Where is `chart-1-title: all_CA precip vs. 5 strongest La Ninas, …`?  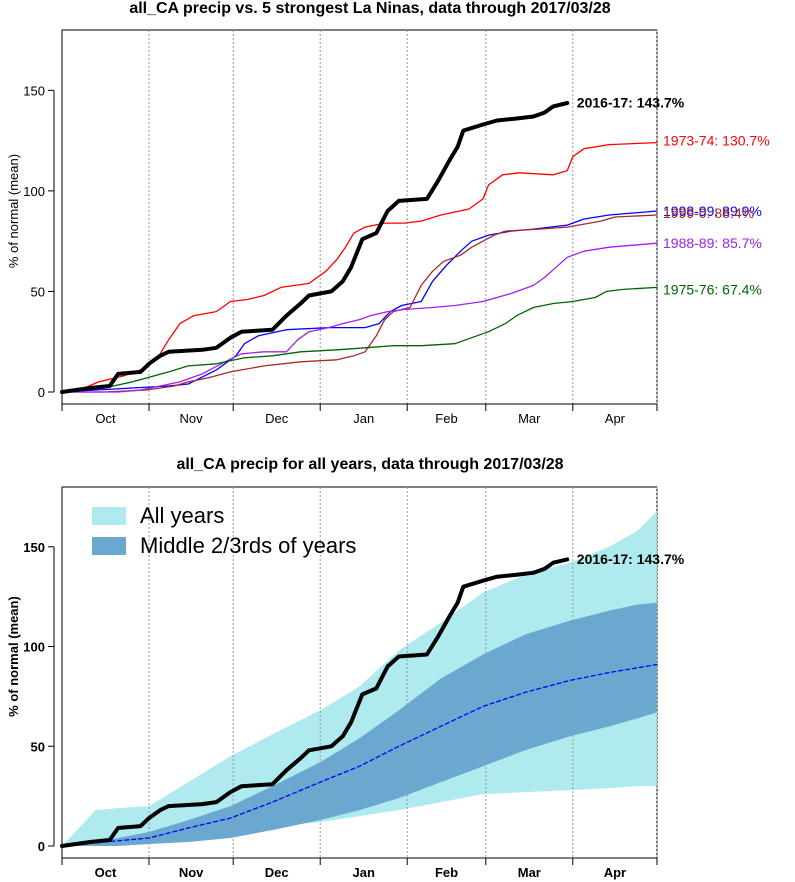 chart-1-title: all_CA precip vs. 5 strongest La Ninas, … is located at coordinates (370, 8).